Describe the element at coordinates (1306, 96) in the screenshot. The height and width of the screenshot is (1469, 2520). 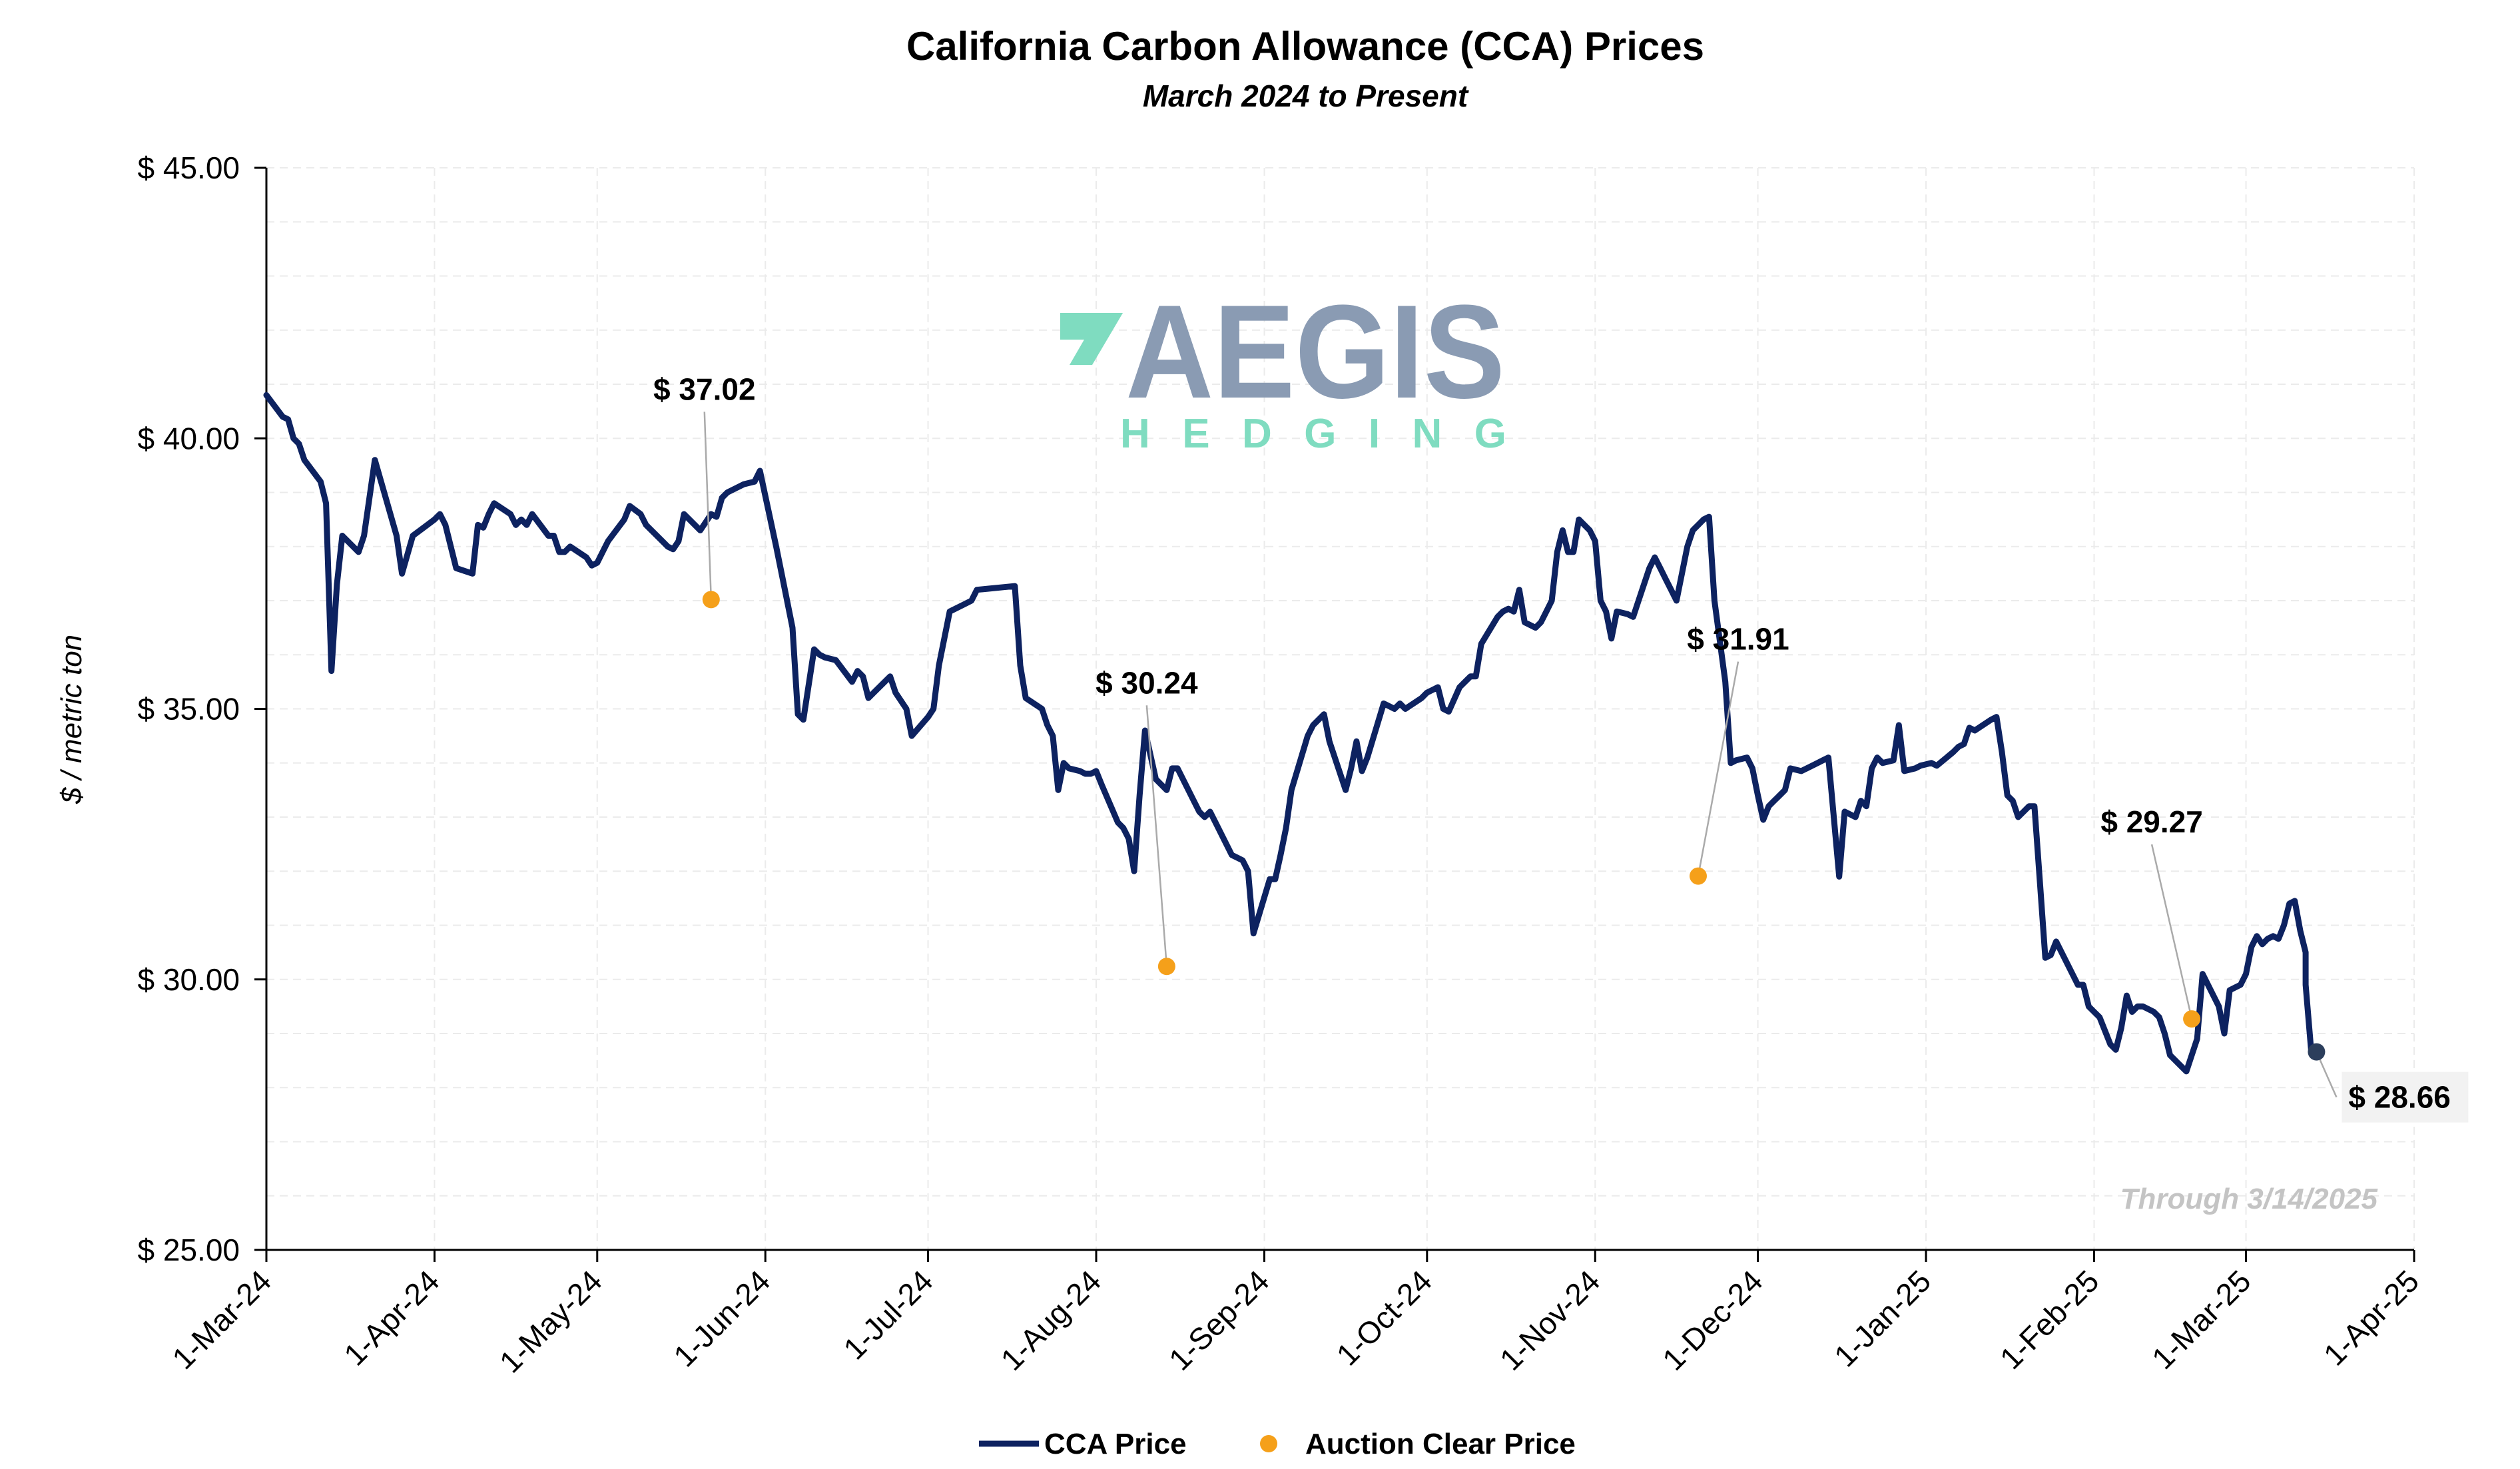
I see `chart-subtitle: March 2024 to Present` at that location.